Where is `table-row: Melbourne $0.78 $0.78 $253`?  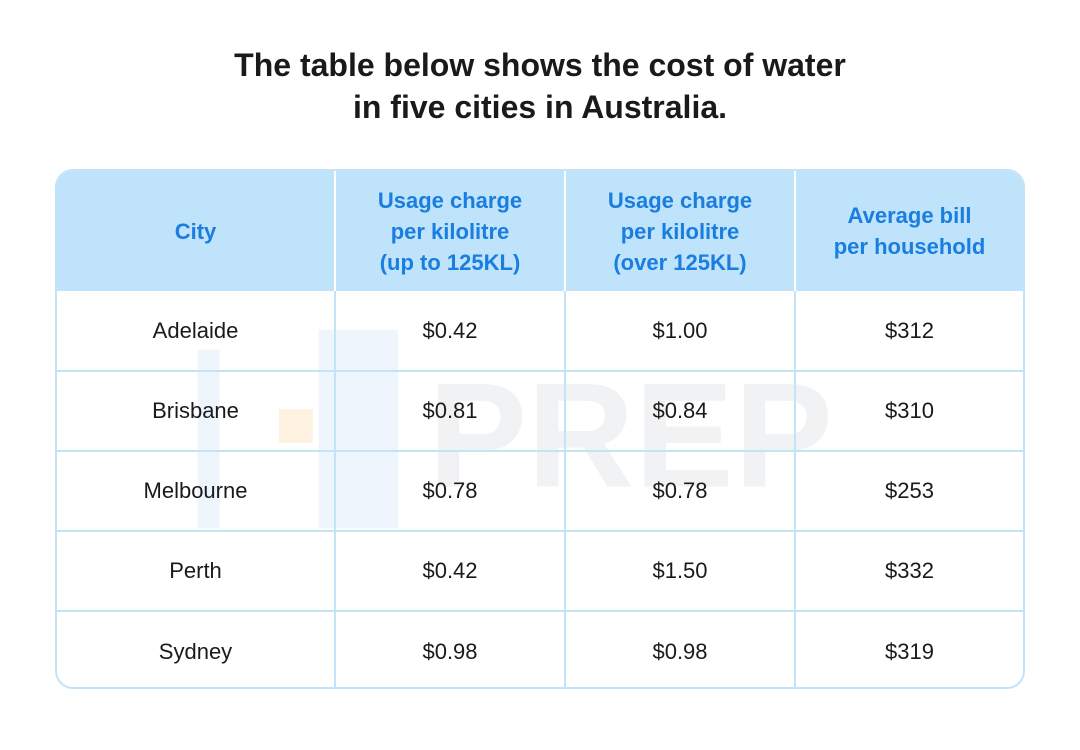 table-row: Melbourne $0.78 $0.78 $253 is located at coordinates (540, 490).